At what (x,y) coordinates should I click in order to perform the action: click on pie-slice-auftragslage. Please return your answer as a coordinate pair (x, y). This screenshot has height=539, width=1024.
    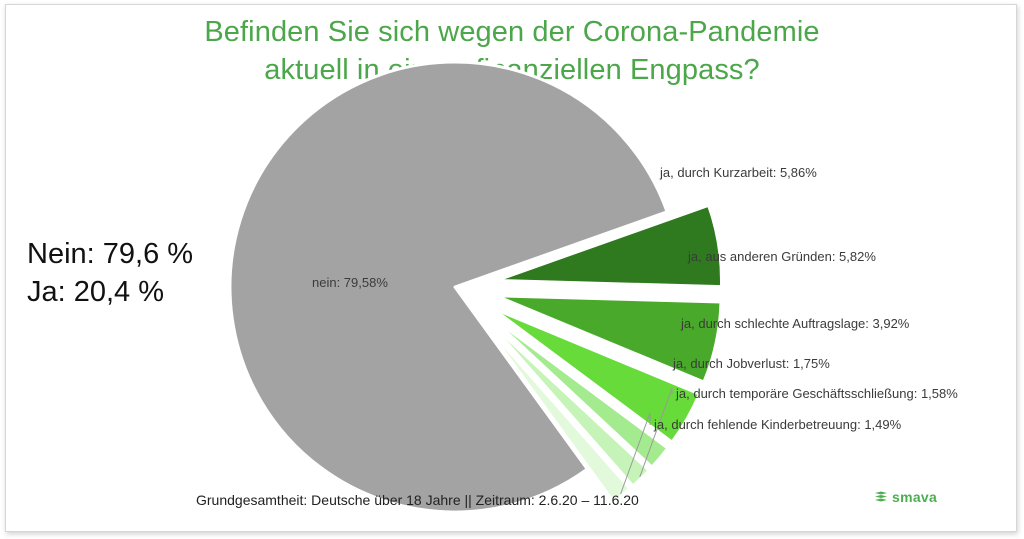
    Looking at the image, I should click on (595, 375).